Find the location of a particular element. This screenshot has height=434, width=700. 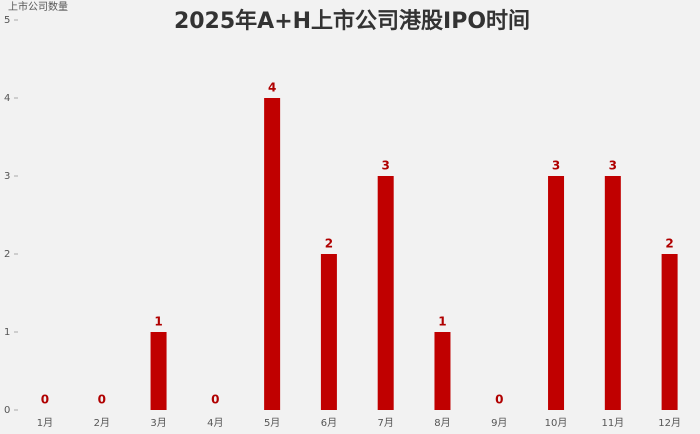

x-tick-label: 10月 is located at coordinates (556, 423).